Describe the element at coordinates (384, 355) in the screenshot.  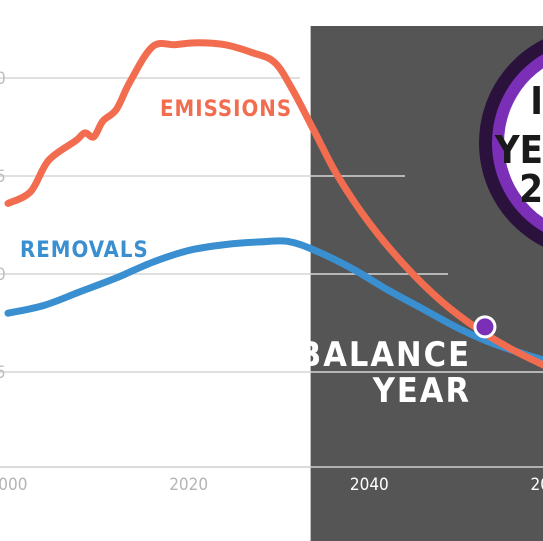
I see `balance-year-label: BALANCE` at that location.